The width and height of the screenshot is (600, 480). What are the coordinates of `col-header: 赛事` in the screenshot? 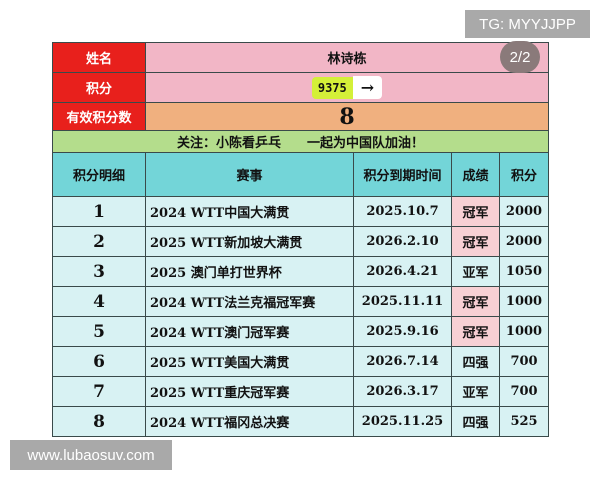 It's located at (249, 174).